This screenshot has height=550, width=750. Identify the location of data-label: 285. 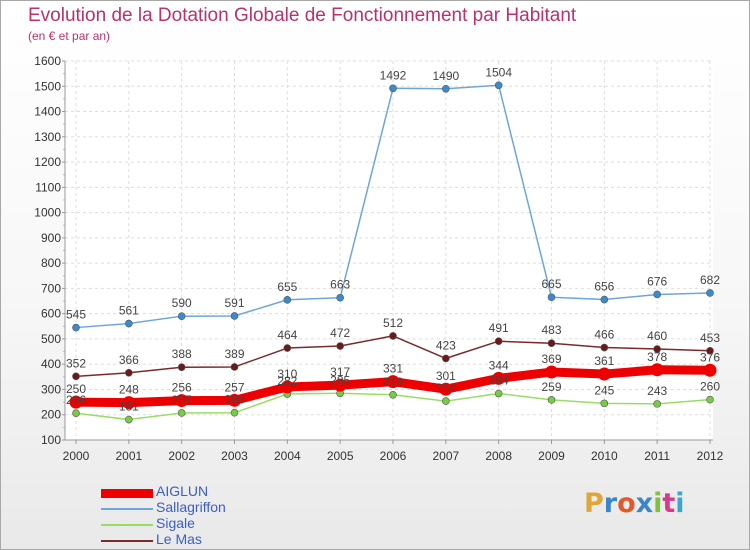
(340, 380).